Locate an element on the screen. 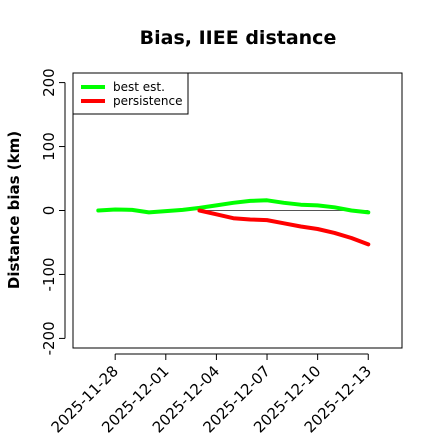 This screenshot has width=440, height=440. chart-title: Bias, IIEE distance is located at coordinates (238, 38).